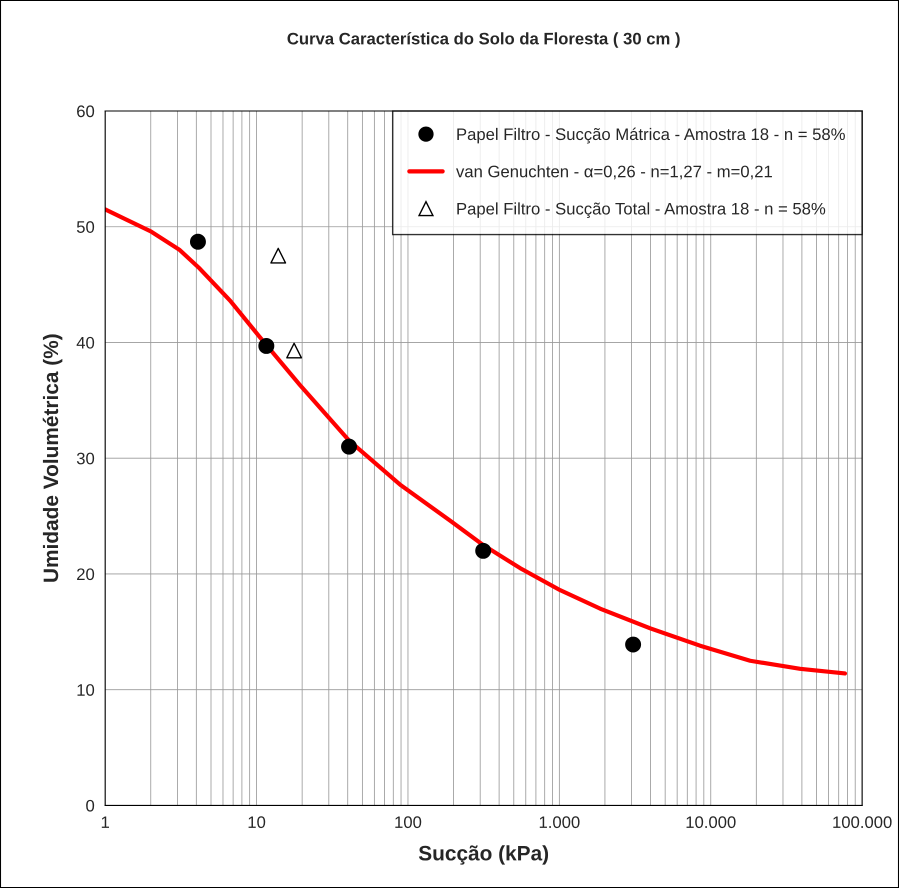  I want to click on y-tick-label: 50, so click(85, 227).